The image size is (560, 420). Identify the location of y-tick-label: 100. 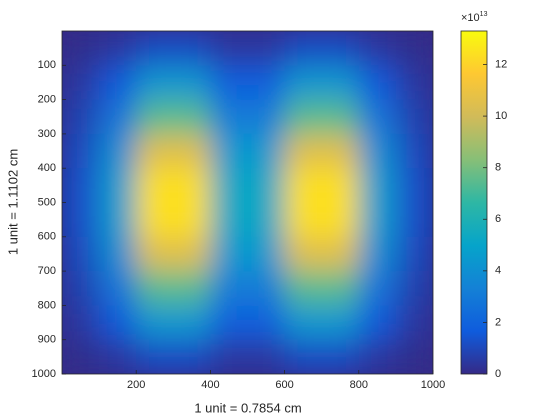
(47, 65).